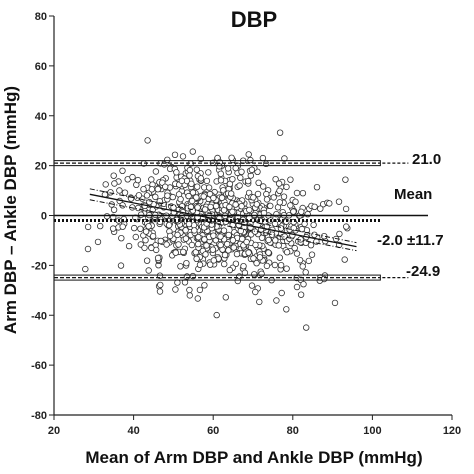 The width and height of the screenshot is (474, 474). Describe the element at coordinates (293, 431) in the screenshot. I see `x-tick-label: 80` at that location.